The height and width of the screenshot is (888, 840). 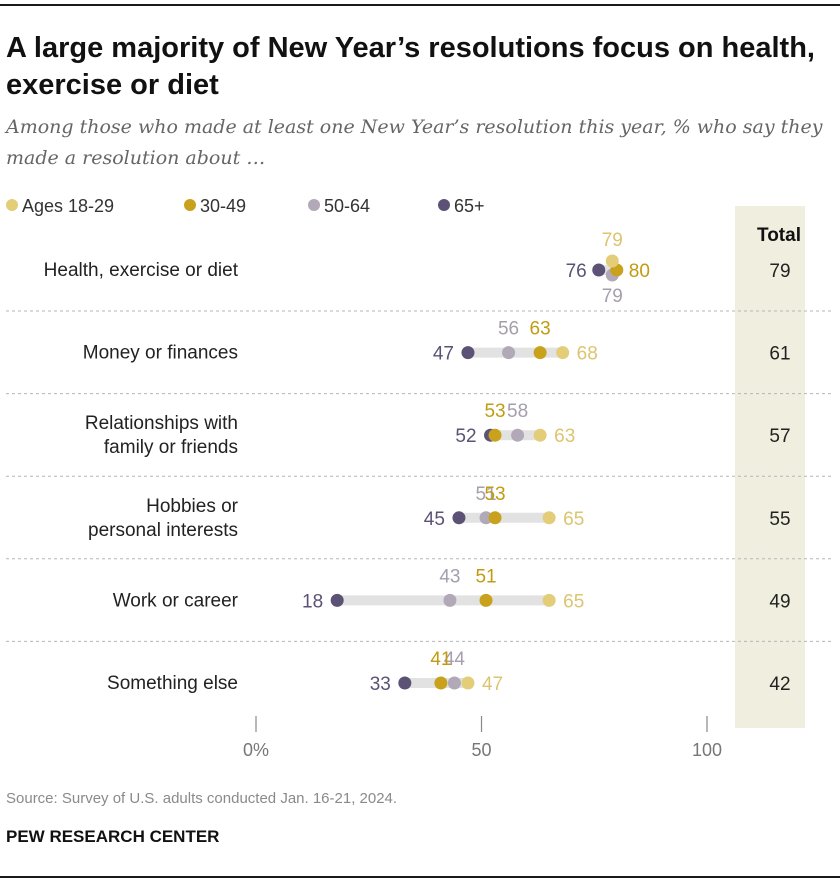 I want to click on value-label: 43, so click(x=449, y=576).